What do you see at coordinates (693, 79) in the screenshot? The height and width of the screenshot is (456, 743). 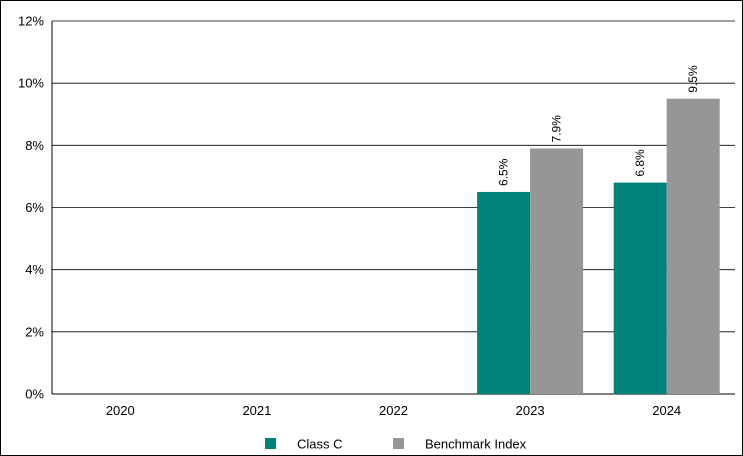 I see `data-label: 9.5%` at bounding box center [693, 79].